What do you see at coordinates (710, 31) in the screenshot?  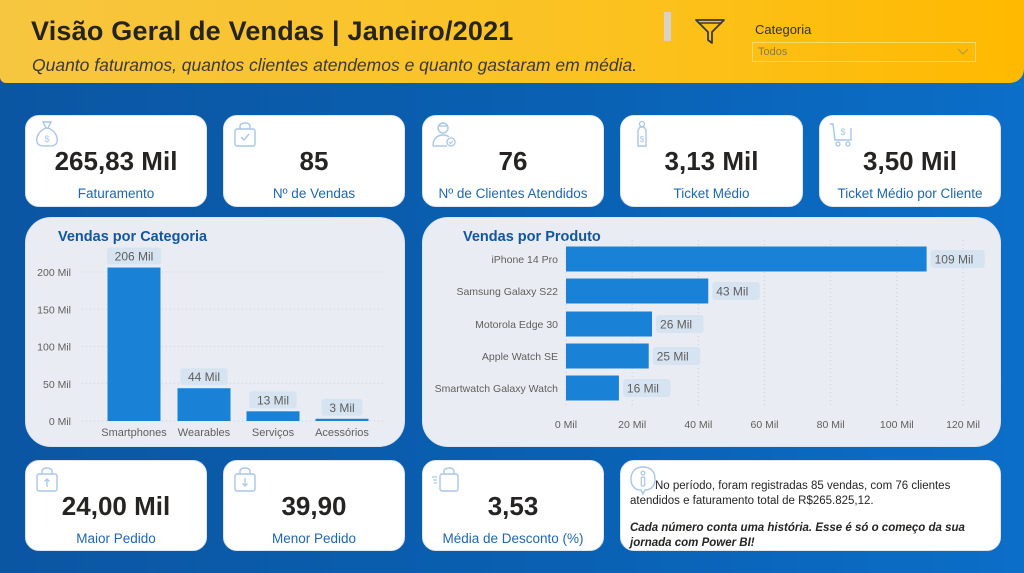 I see `funnel-icon` at bounding box center [710, 31].